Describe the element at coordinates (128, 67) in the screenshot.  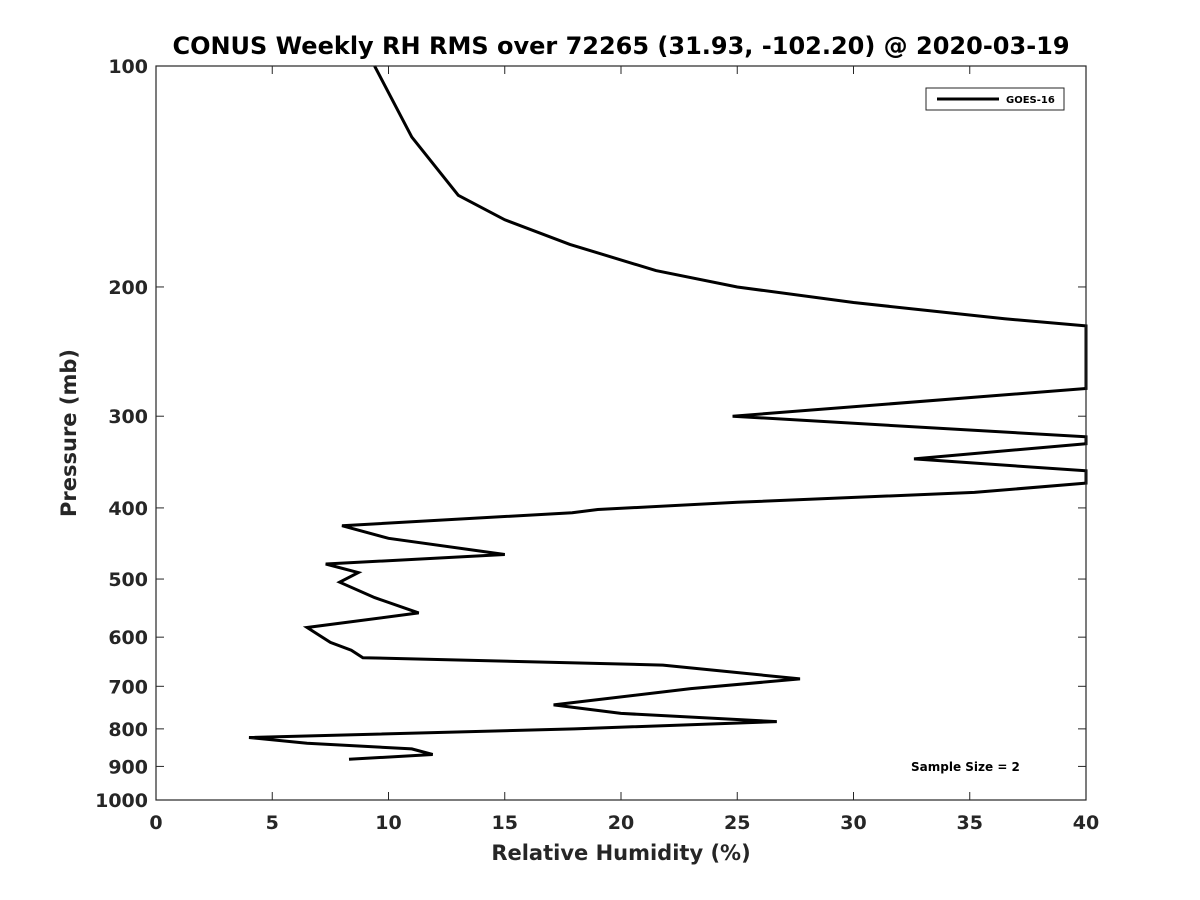
I see `y-tick-label: 100` at that location.